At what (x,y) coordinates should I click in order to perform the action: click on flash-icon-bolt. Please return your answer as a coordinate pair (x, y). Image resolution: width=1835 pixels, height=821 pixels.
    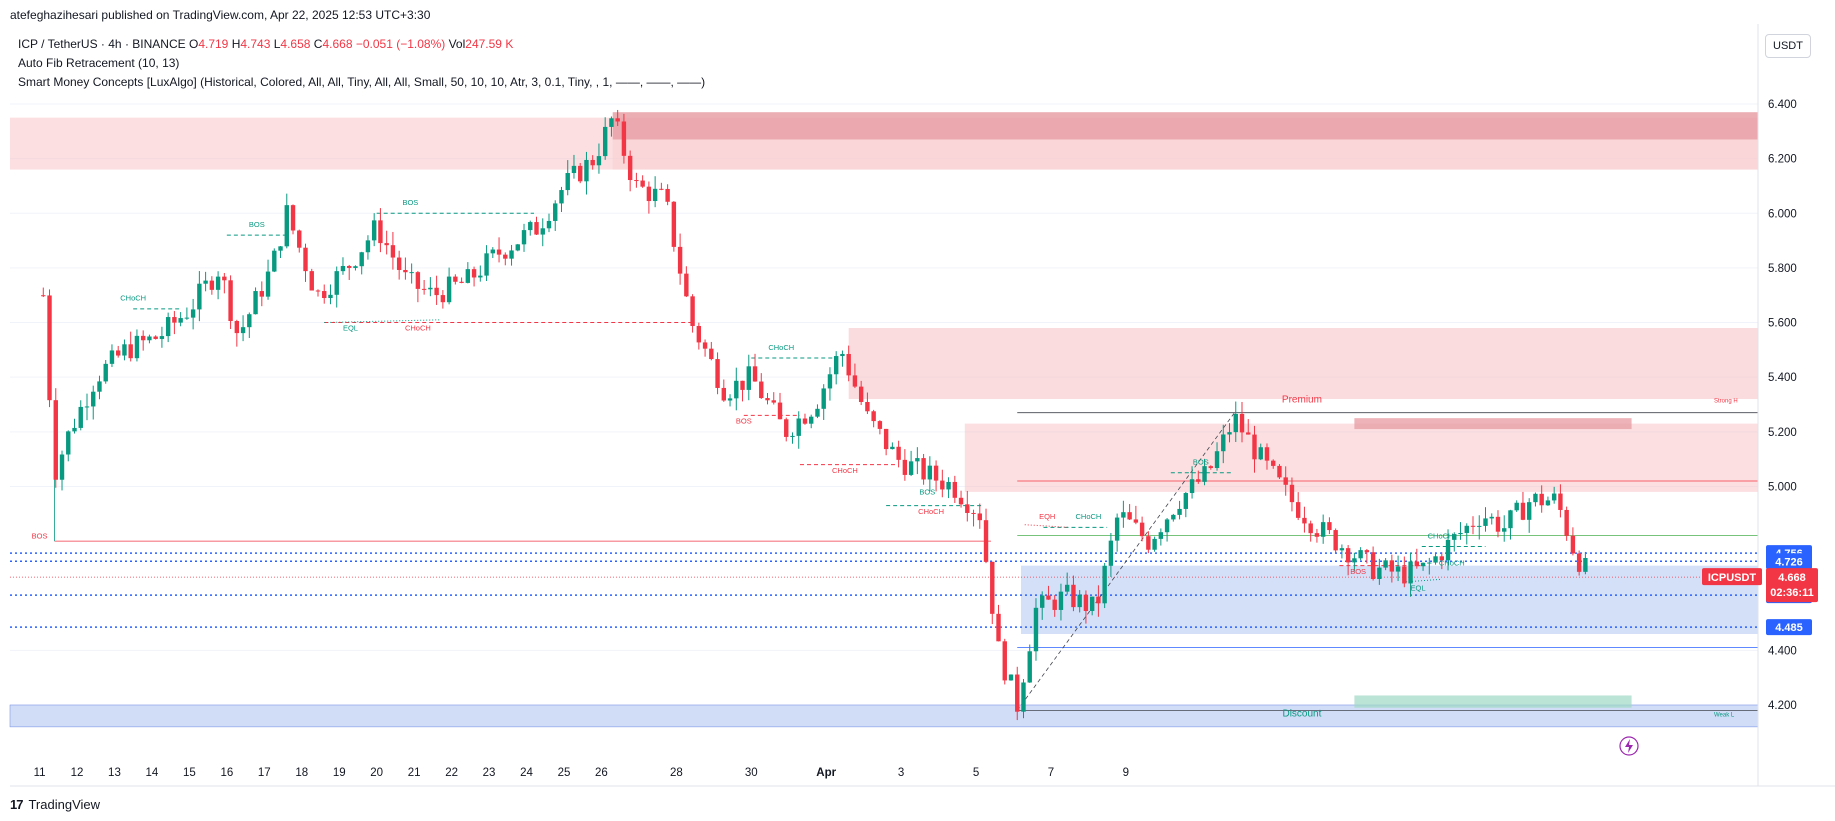
    Looking at the image, I should click on (1629, 746).